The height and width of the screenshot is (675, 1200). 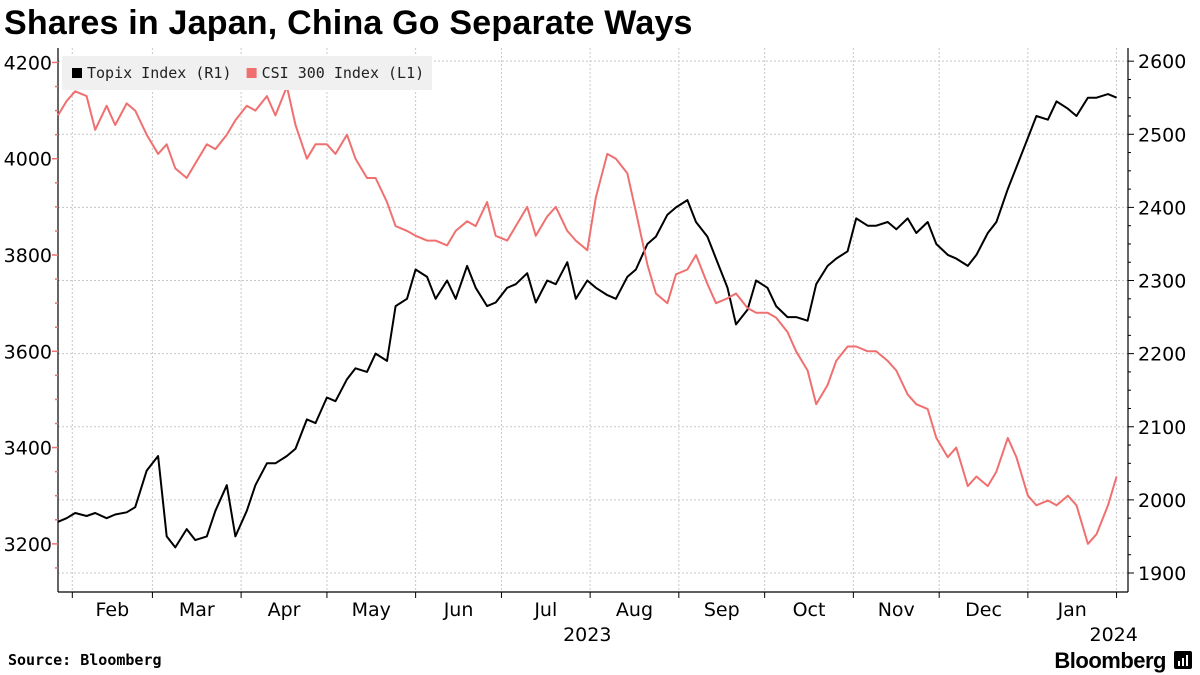 I want to click on left-tick-label: 4200, so click(x=28, y=63).